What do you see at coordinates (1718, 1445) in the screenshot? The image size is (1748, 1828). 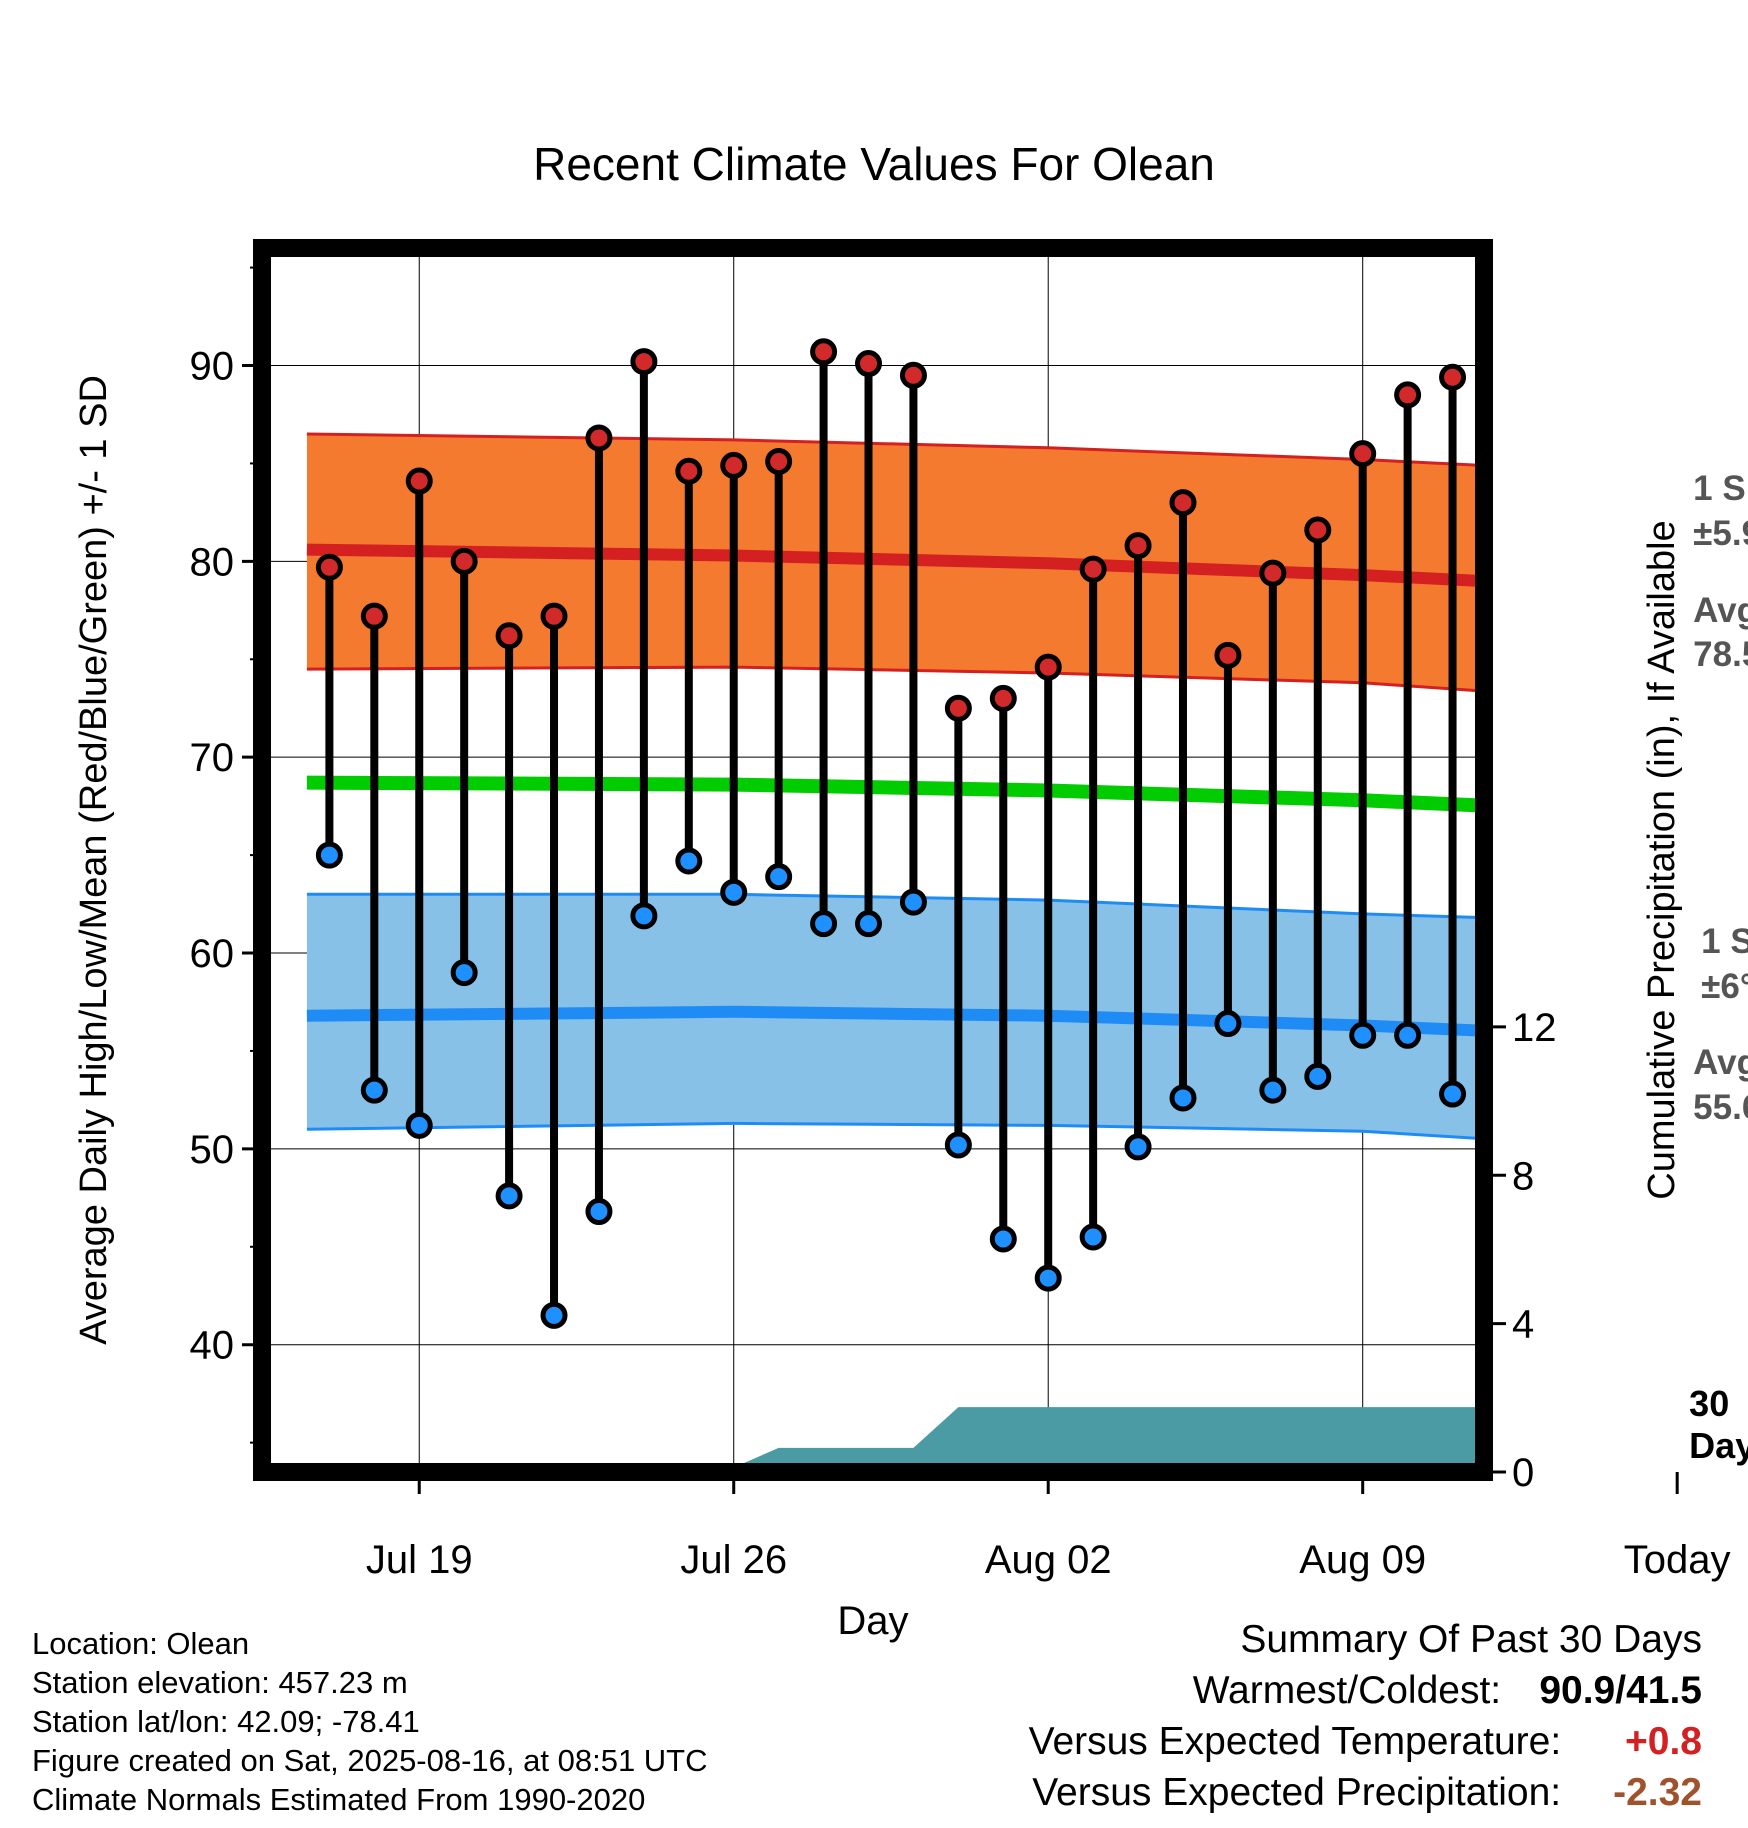 I see `days-unit-label: Days` at bounding box center [1718, 1445].